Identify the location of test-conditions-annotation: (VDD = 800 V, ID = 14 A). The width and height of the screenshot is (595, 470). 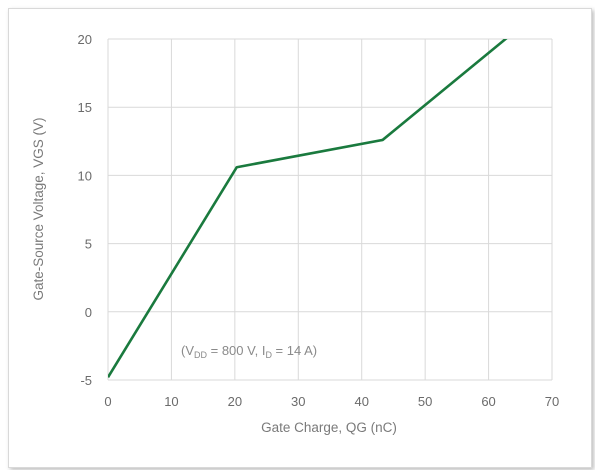
(249, 351).